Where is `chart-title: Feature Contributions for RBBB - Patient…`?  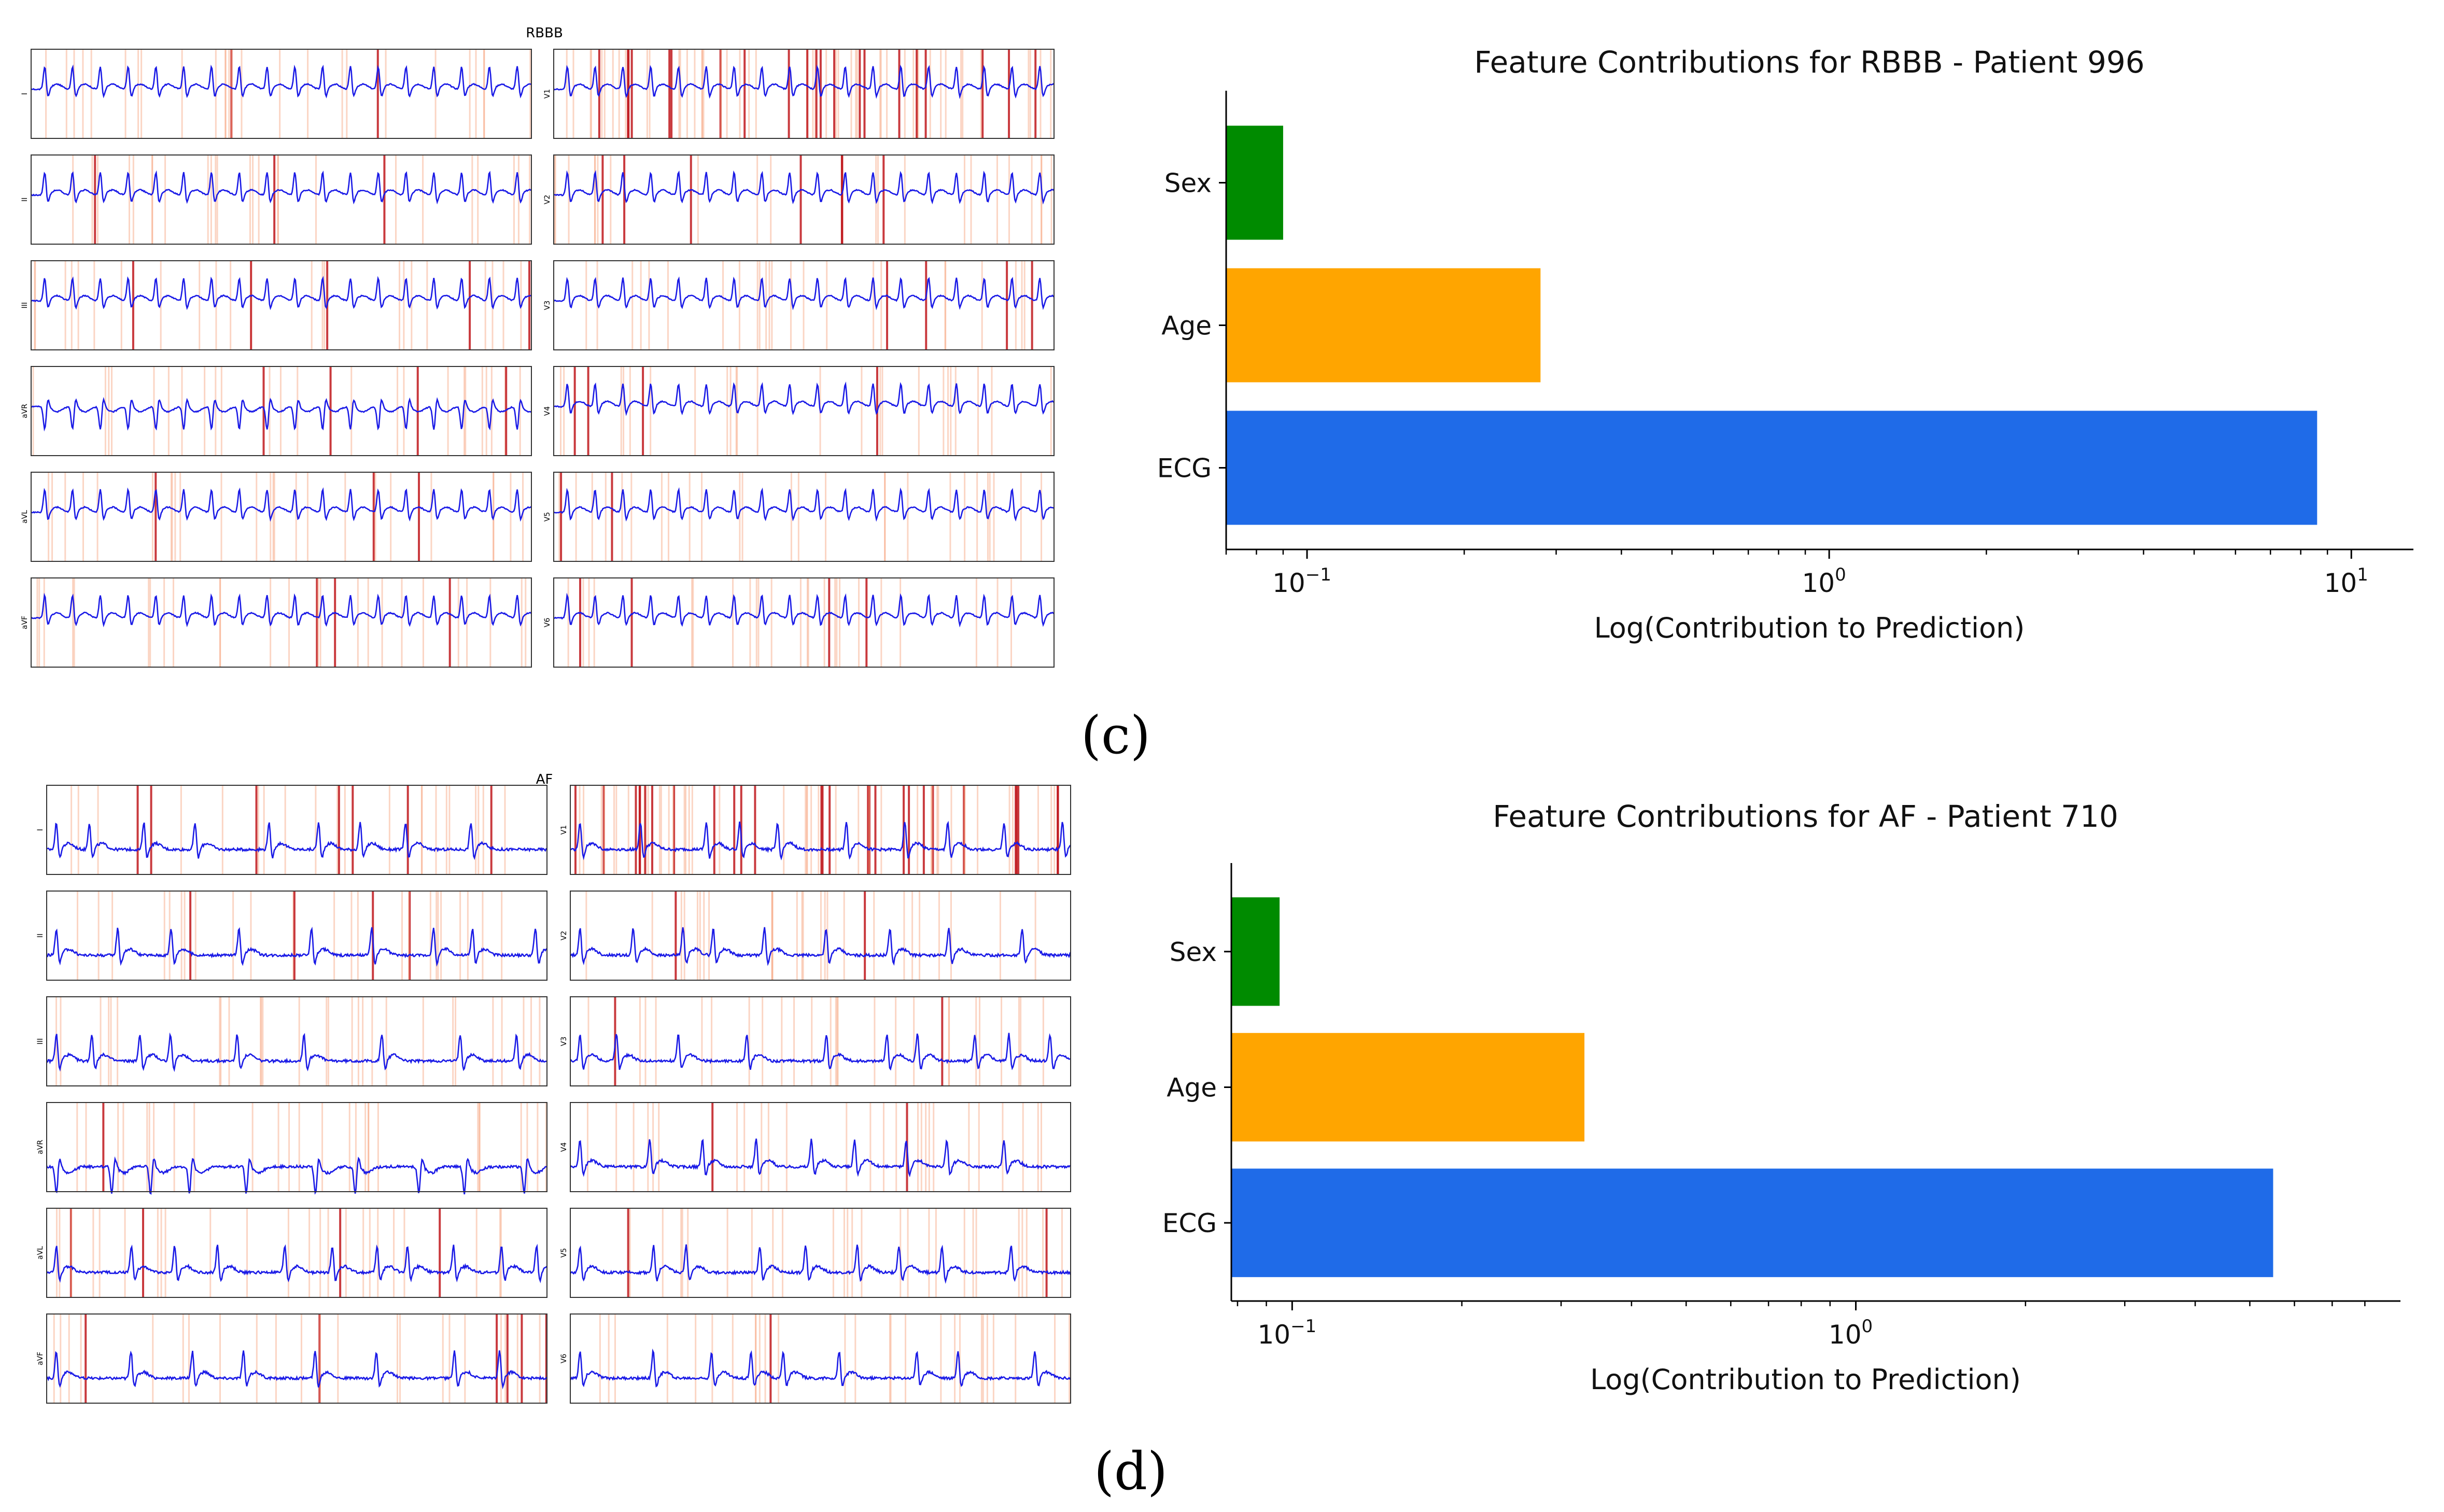
chart-title: Feature Contributions for RBBB - Patient… is located at coordinates (1809, 62).